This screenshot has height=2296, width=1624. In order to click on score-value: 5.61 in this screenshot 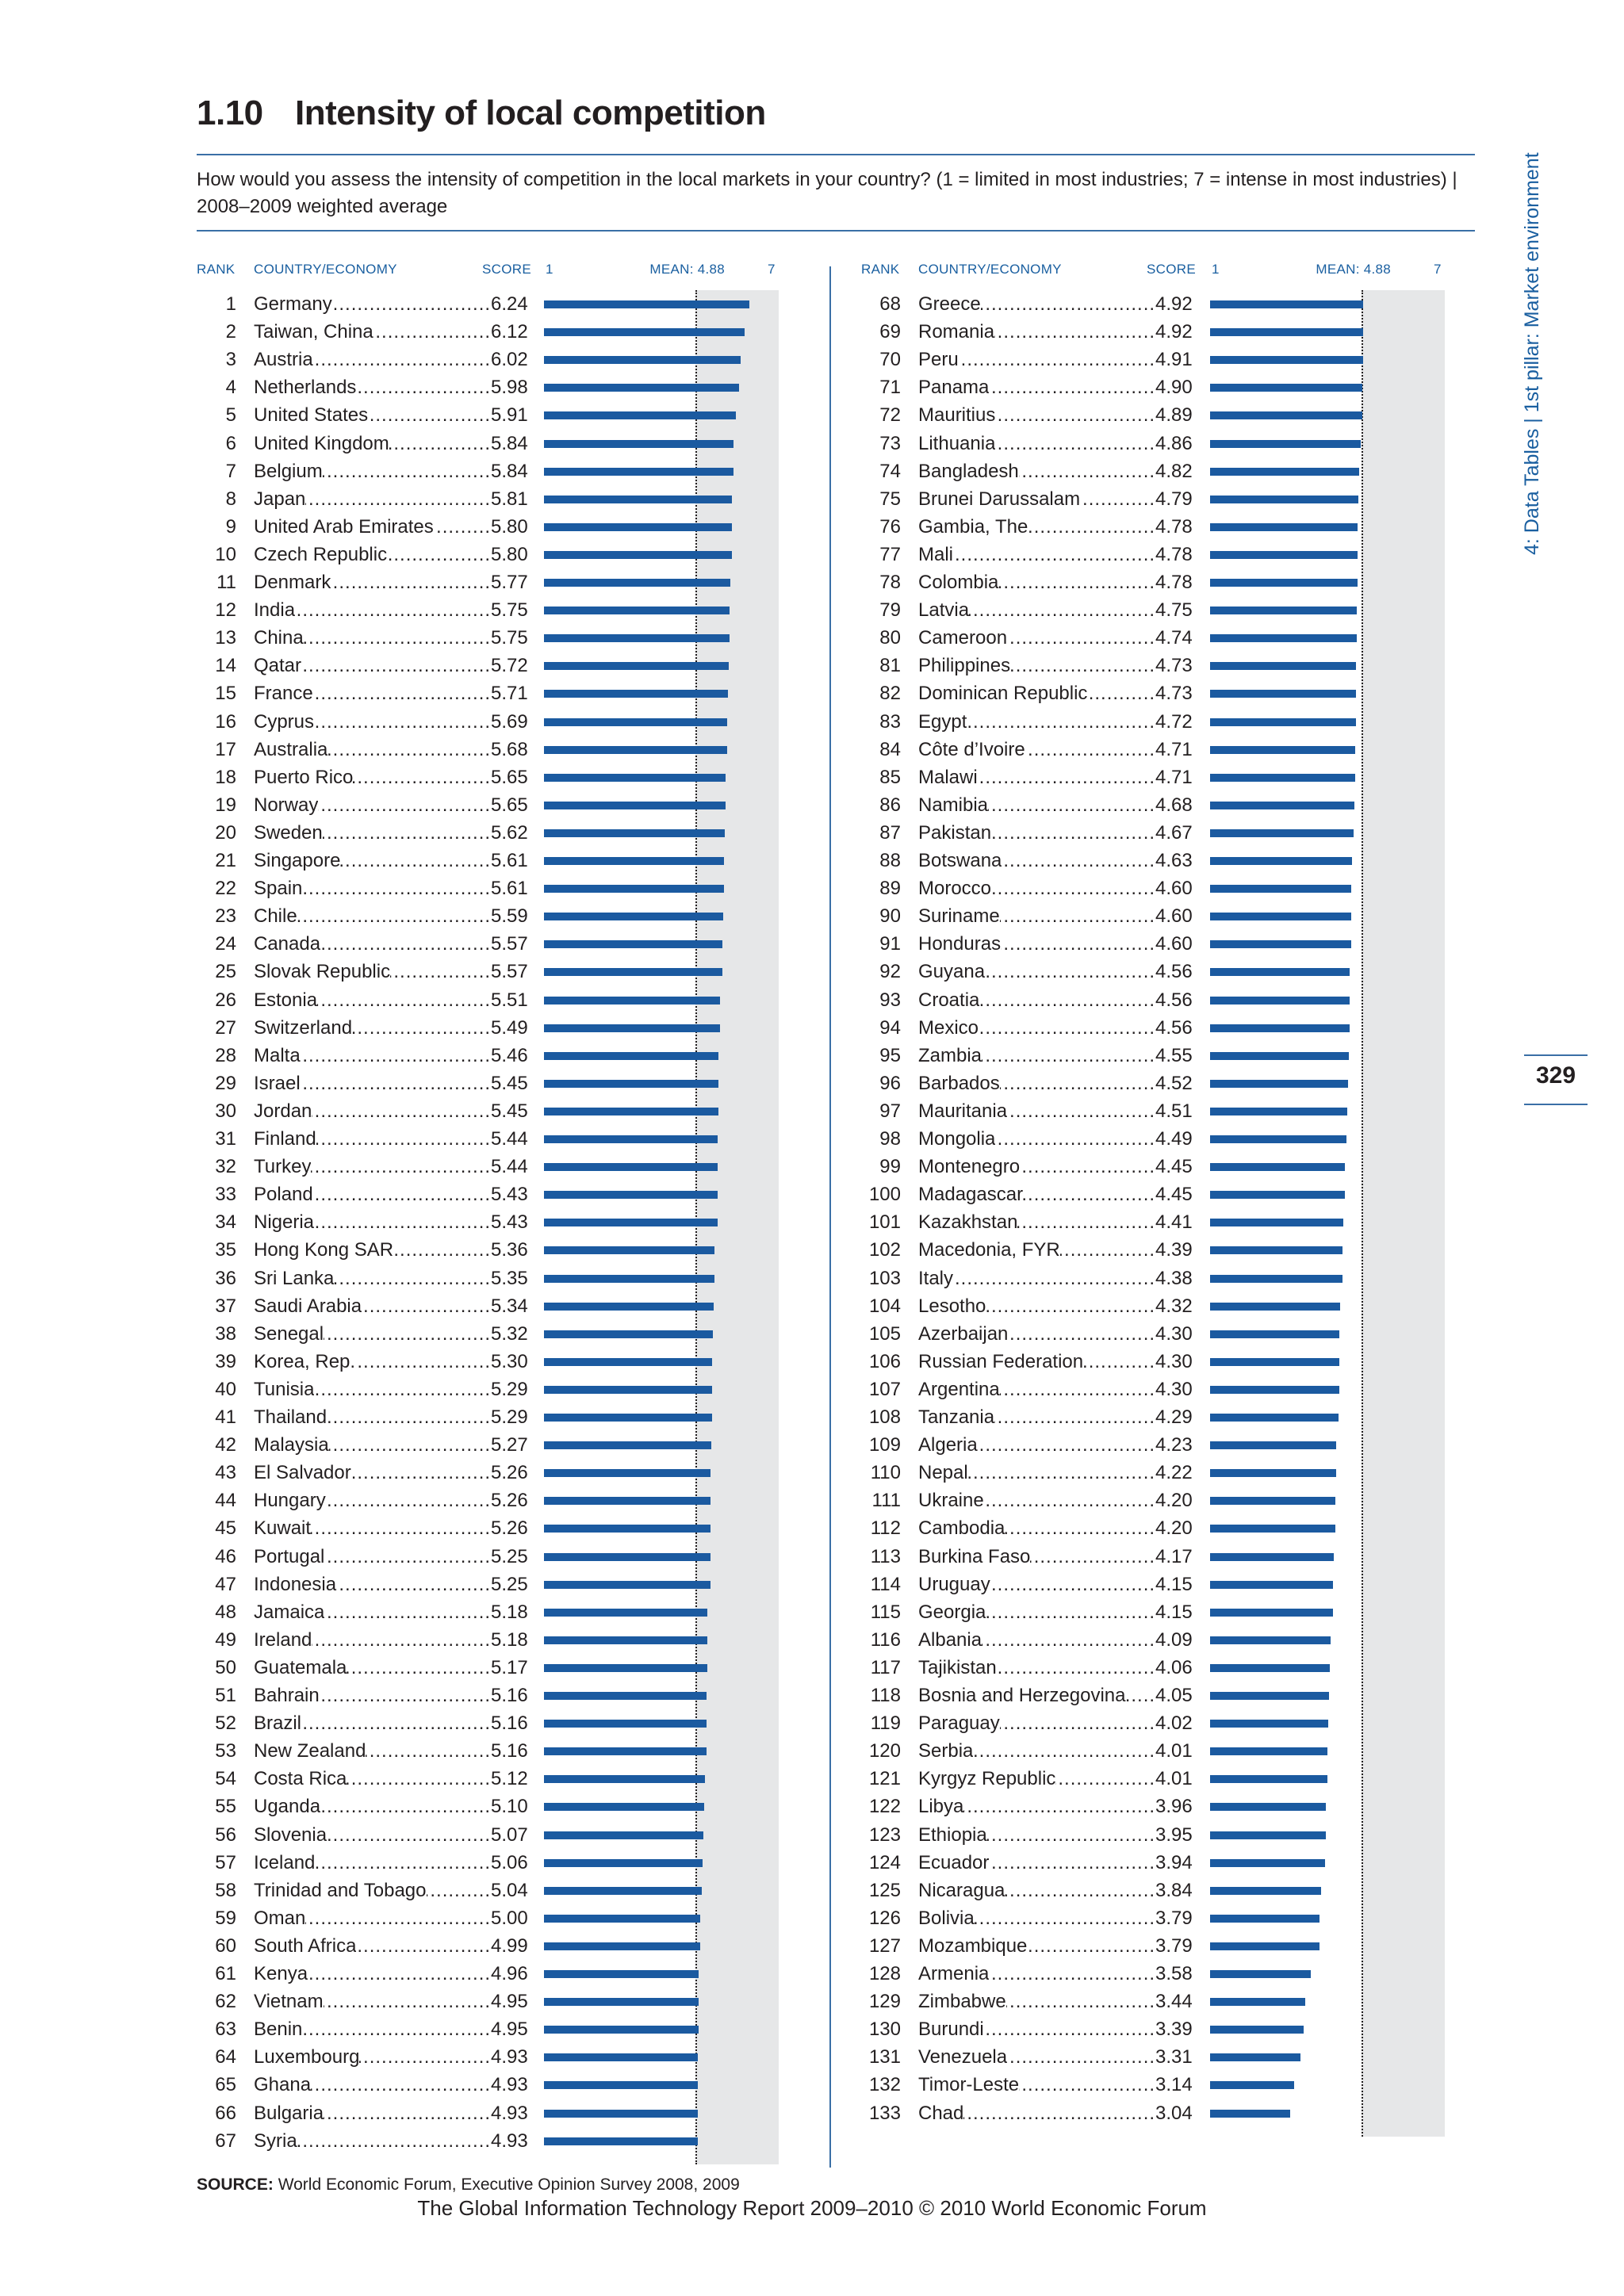, I will do `click(509, 890)`.